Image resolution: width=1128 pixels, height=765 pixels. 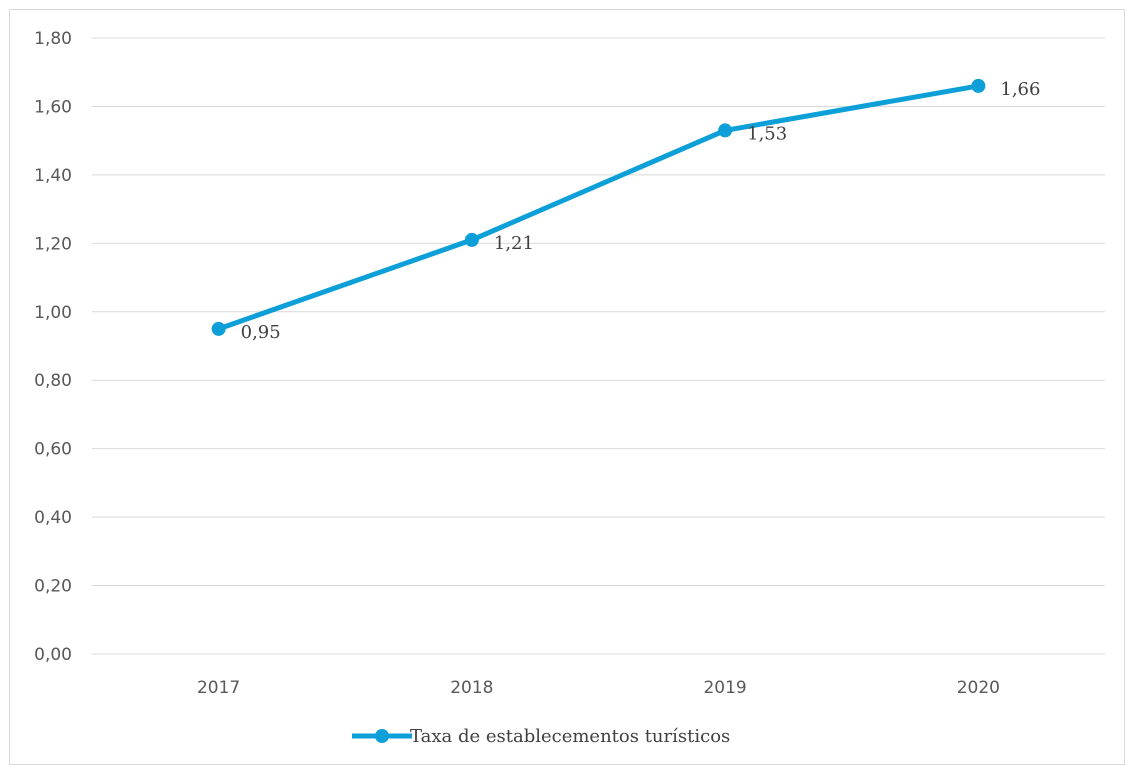 What do you see at coordinates (598, 688) in the screenshot?
I see `x-axis-ticks: 2017 2018 2019 2020` at bounding box center [598, 688].